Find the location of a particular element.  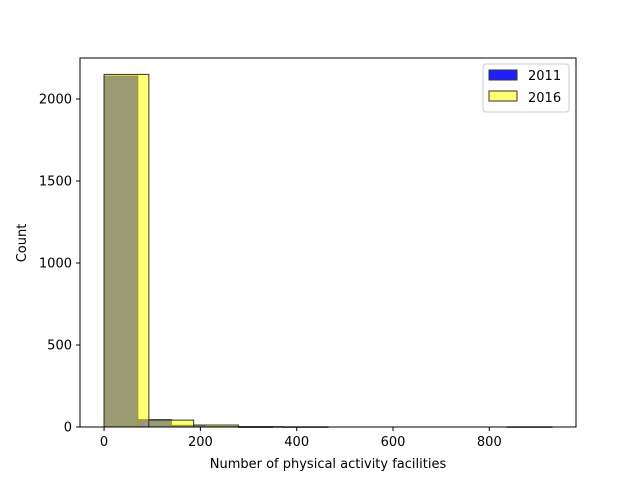

legend-label-2011: 2011 is located at coordinates (544, 76).